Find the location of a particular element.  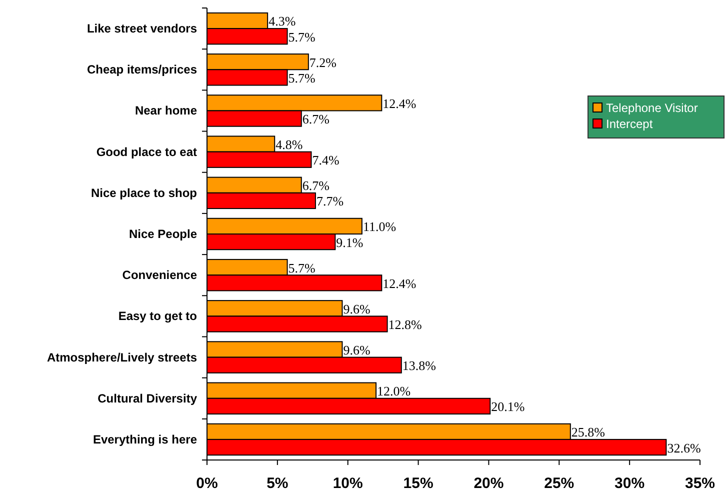

x-tick-label: 10% is located at coordinates (347, 483).